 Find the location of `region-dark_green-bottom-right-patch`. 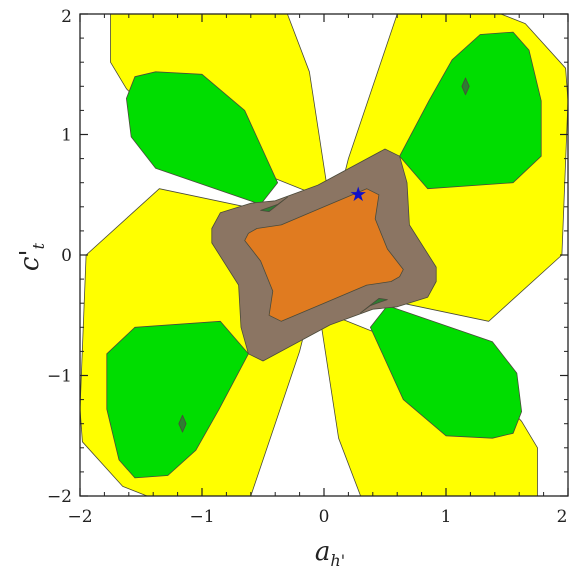

region-dark_green-bottom-right-patch is located at coordinates (374, 305).